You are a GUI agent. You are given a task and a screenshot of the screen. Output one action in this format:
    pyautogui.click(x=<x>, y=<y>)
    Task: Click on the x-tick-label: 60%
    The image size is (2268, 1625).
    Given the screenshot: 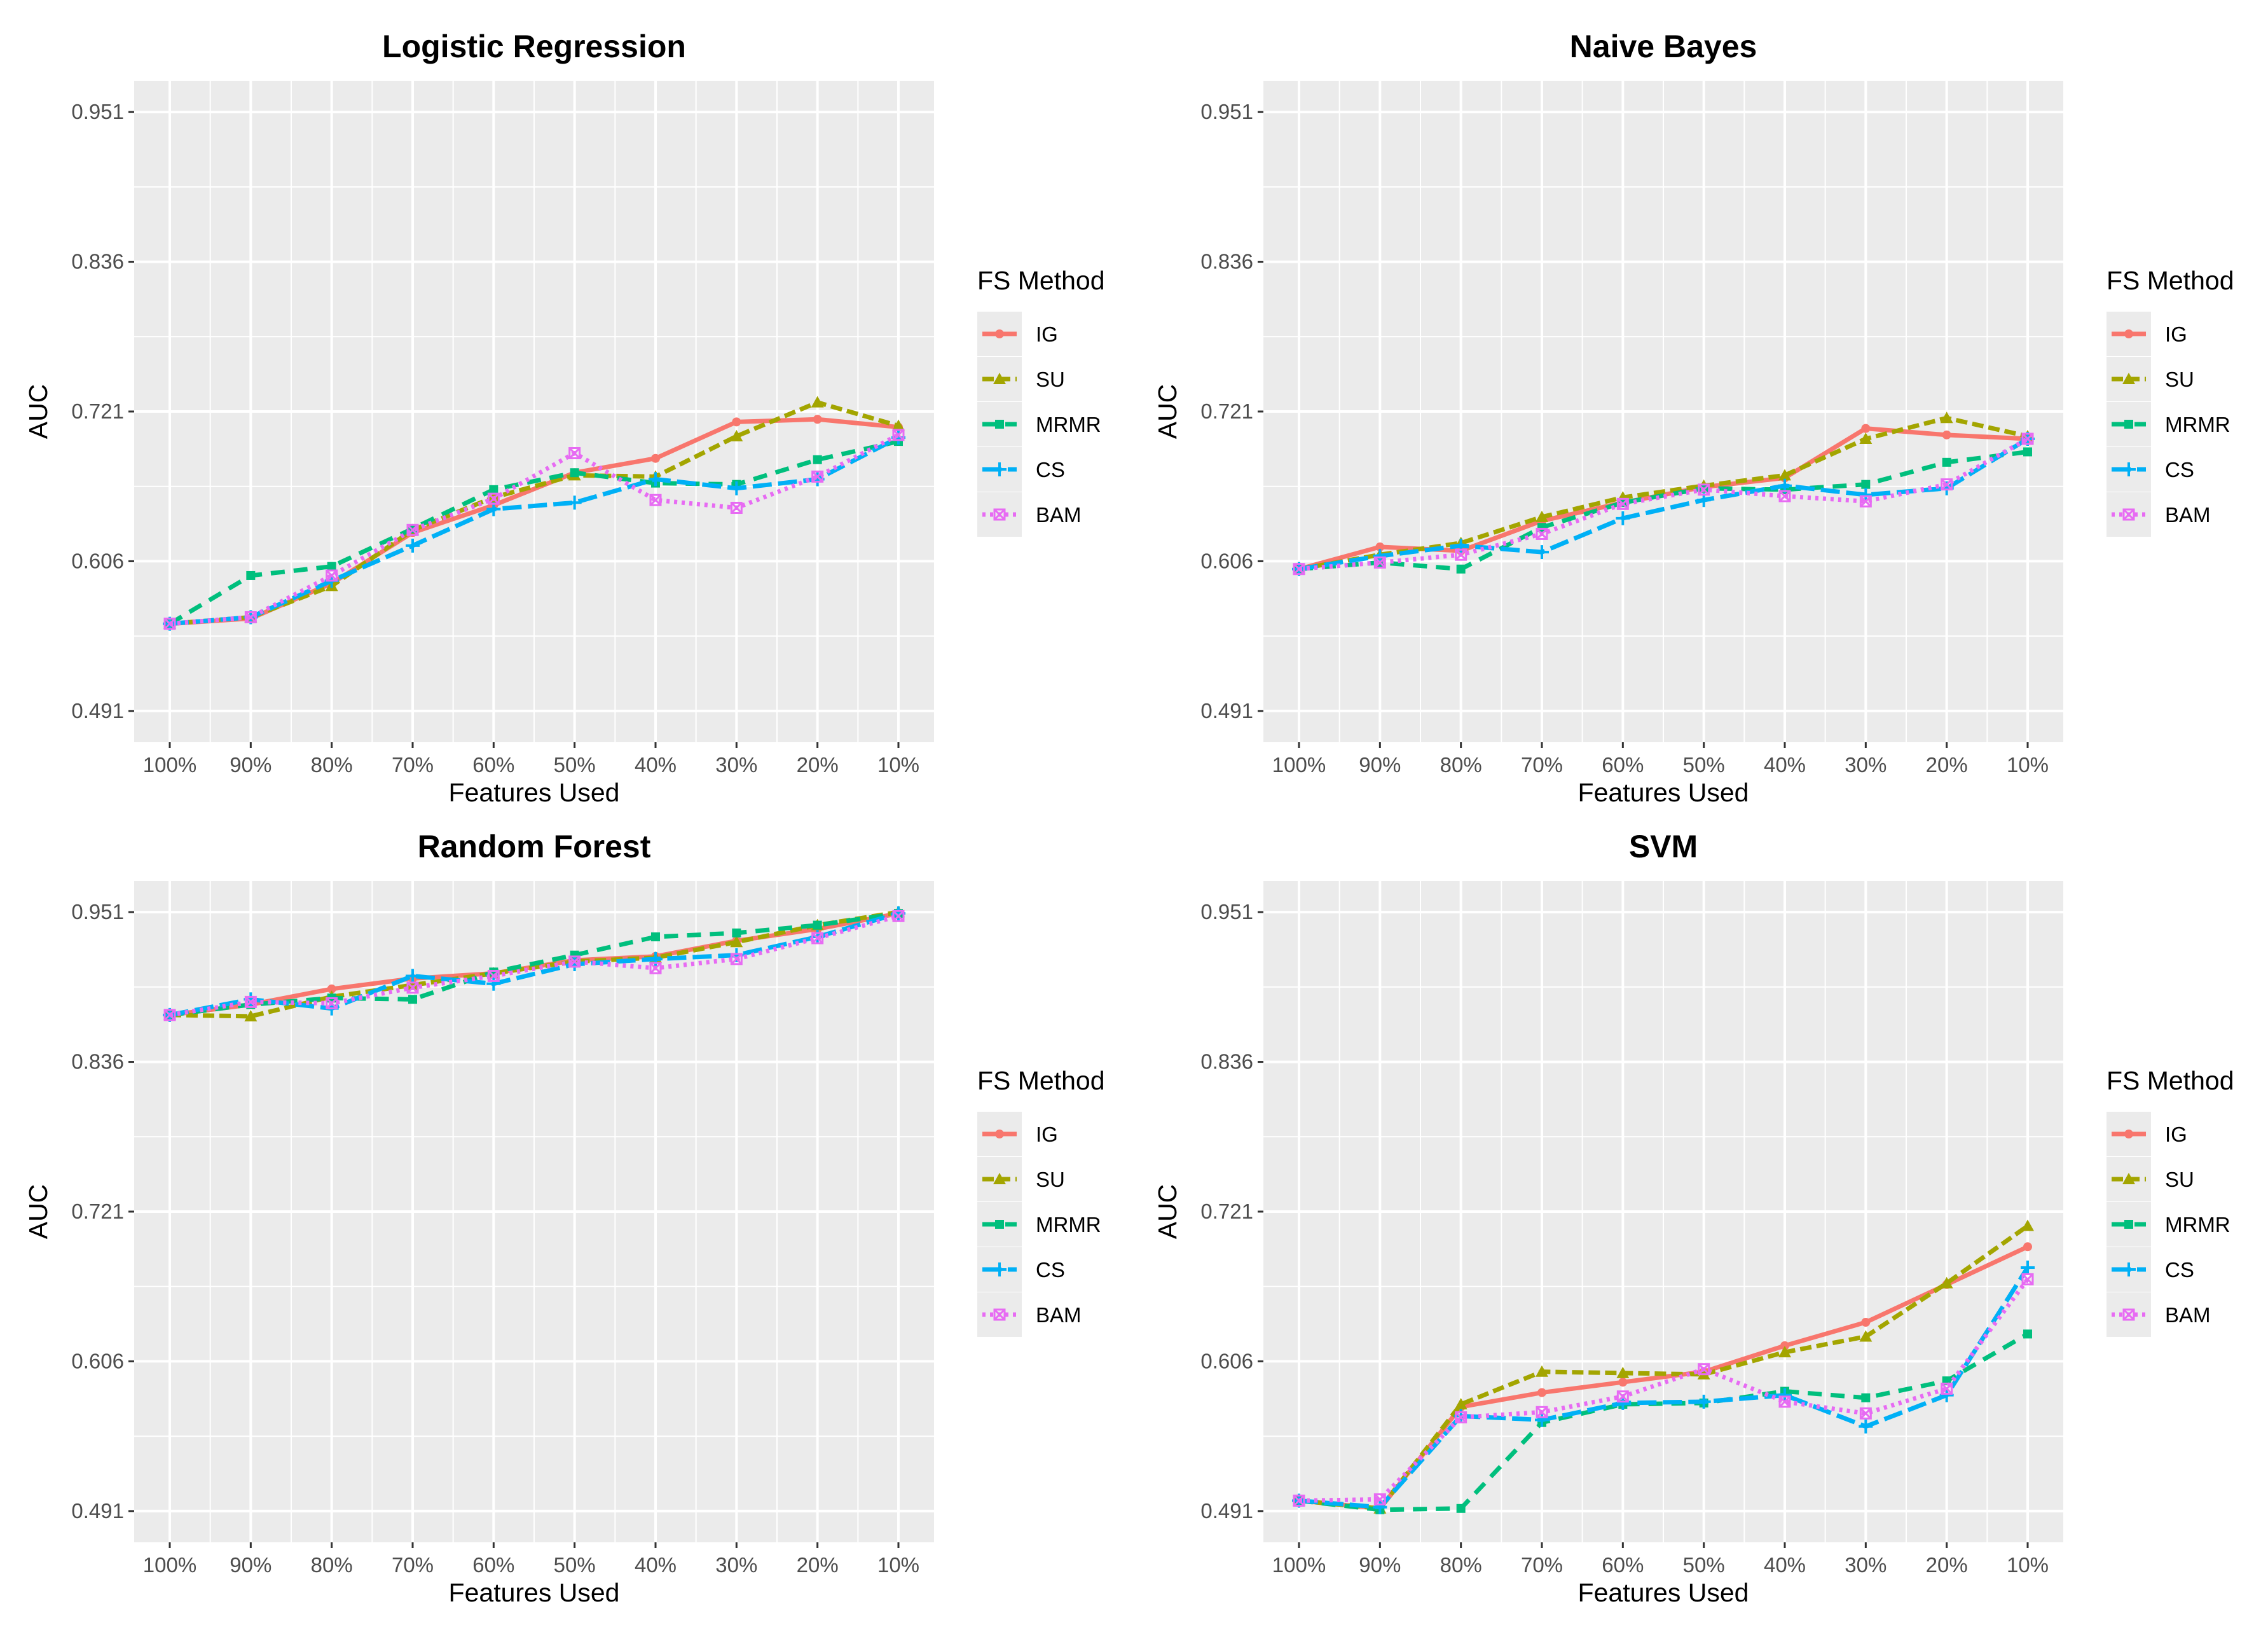 What is the action you would take?
    pyautogui.click(x=1623, y=1565)
    